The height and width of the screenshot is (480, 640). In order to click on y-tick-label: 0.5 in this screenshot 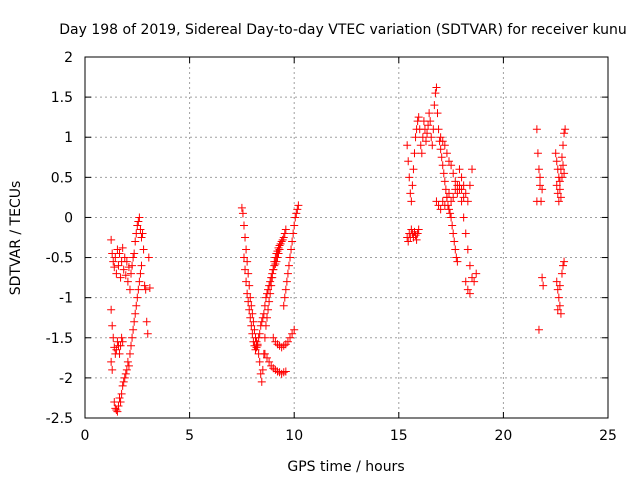, I will do `click(62, 178)`.